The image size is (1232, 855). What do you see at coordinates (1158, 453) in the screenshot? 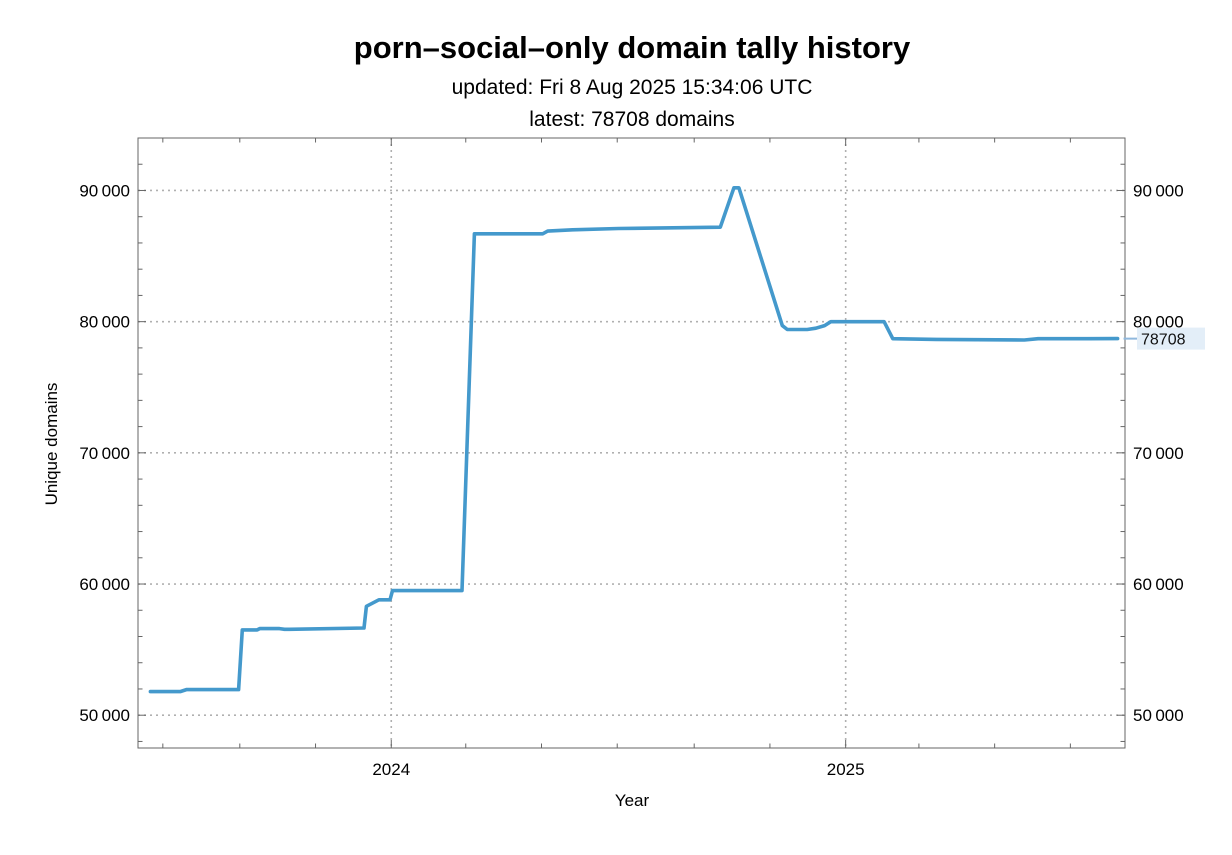
I see `y-tick-label-right: 70 000` at bounding box center [1158, 453].